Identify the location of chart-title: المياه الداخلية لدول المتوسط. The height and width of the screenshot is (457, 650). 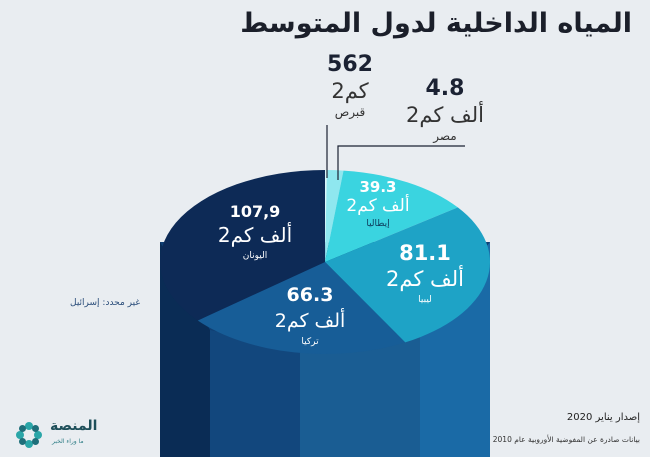
(436, 23).